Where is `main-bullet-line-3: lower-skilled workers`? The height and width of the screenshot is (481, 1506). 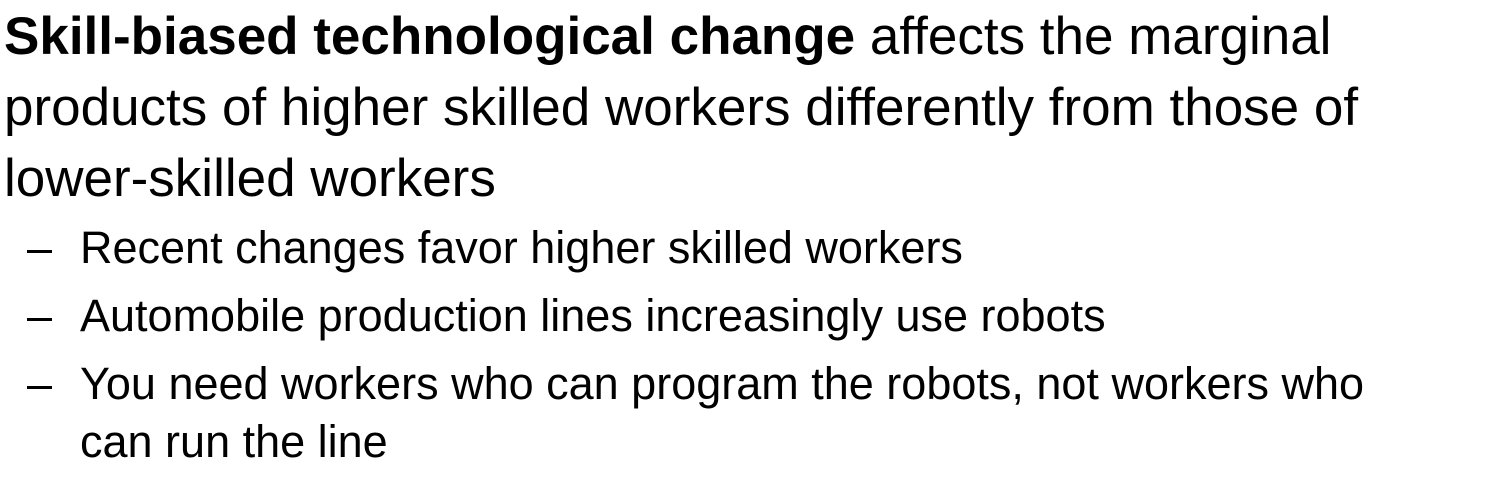
main-bullet-line-3: lower-skilled workers is located at coordinates (250, 178).